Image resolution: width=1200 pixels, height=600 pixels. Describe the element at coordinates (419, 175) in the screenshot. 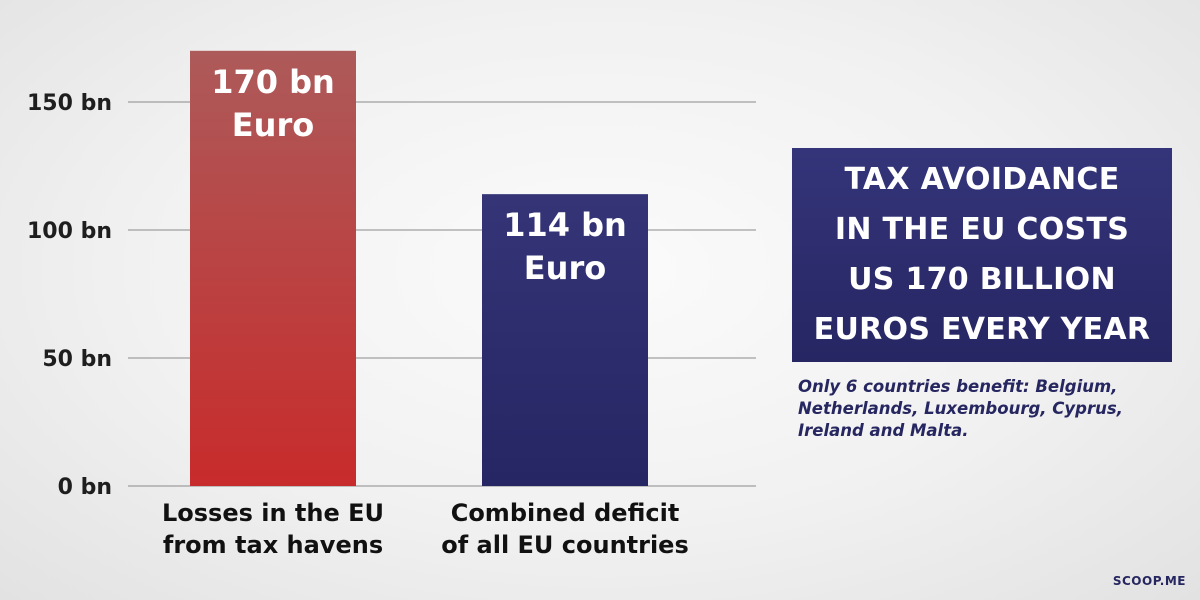

I see `bar-value-labels: 170 bn Euro 114 bn Euro` at that location.